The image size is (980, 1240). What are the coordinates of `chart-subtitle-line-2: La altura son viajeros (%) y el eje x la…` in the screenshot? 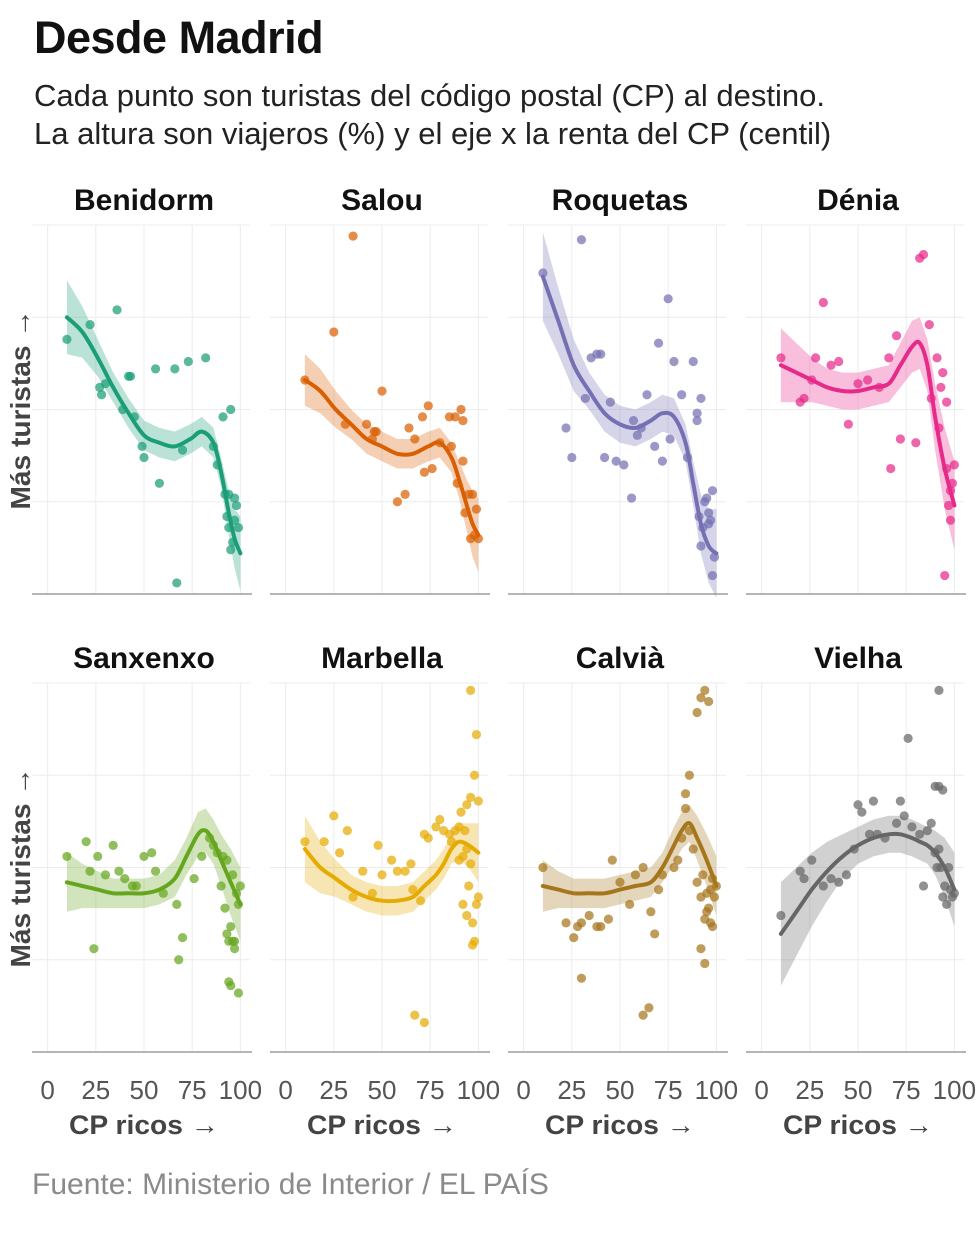 It's located at (433, 133).